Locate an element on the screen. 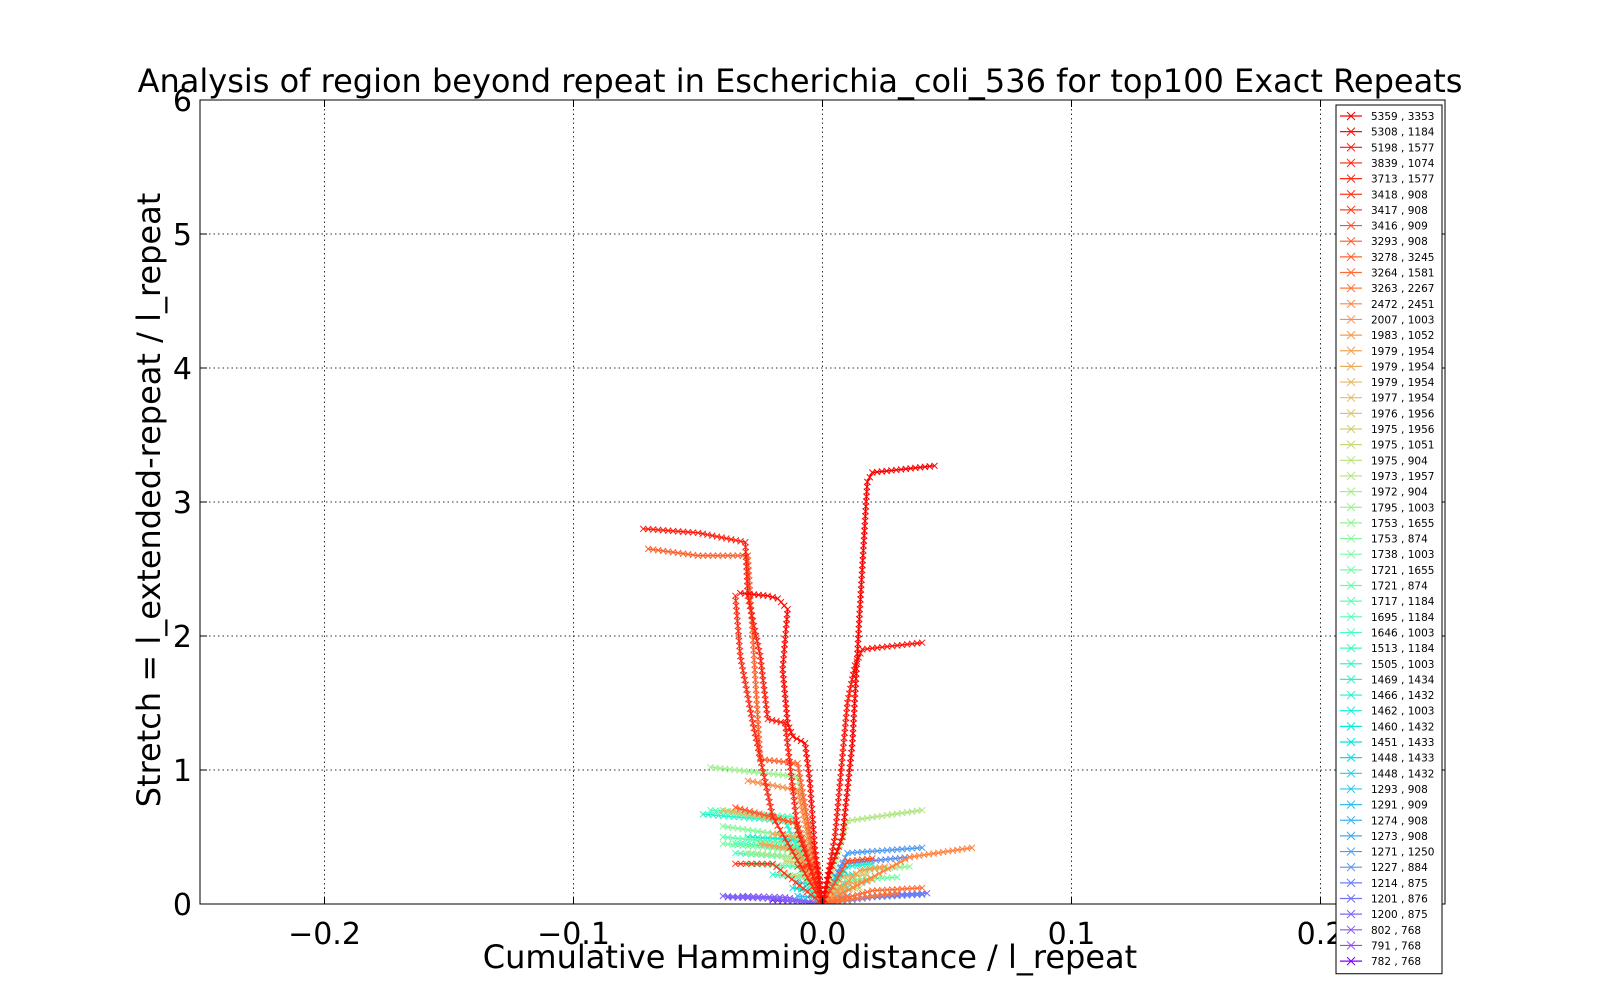 This screenshot has width=1600, height=1000. x-tick-label: −0.2 is located at coordinates (324, 934).